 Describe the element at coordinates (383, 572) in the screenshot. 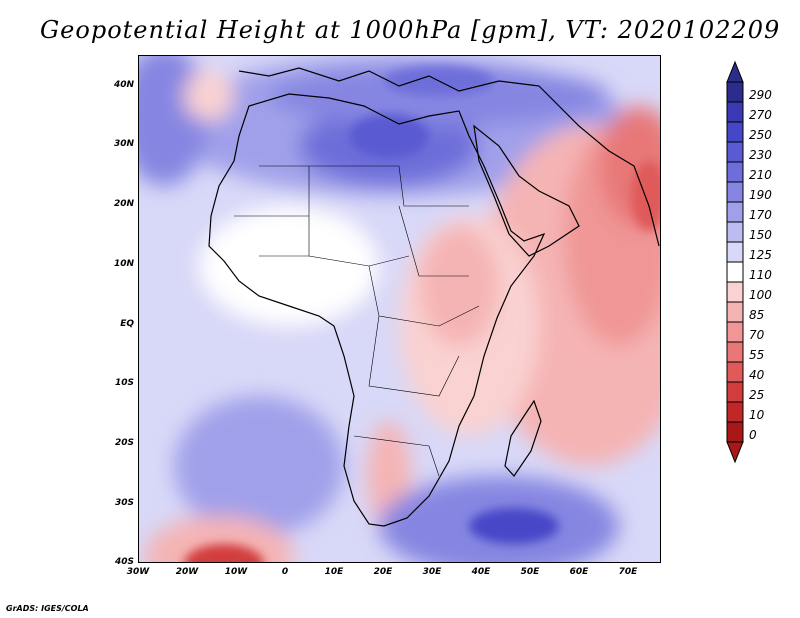

I see `lon-label: 20E` at that location.